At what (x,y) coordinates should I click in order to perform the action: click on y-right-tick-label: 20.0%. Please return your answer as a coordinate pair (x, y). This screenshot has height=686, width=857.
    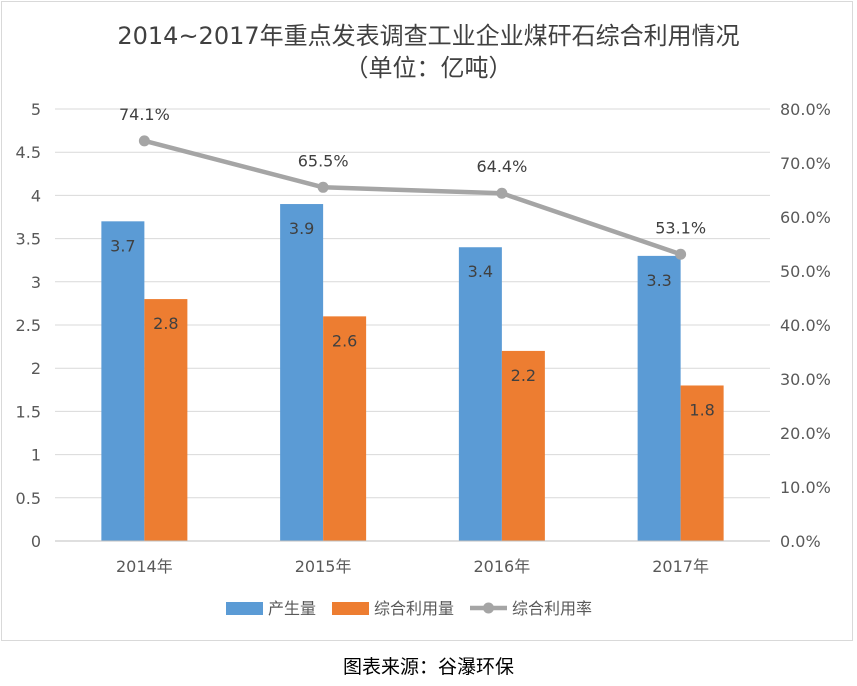
    Looking at the image, I should click on (805, 433).